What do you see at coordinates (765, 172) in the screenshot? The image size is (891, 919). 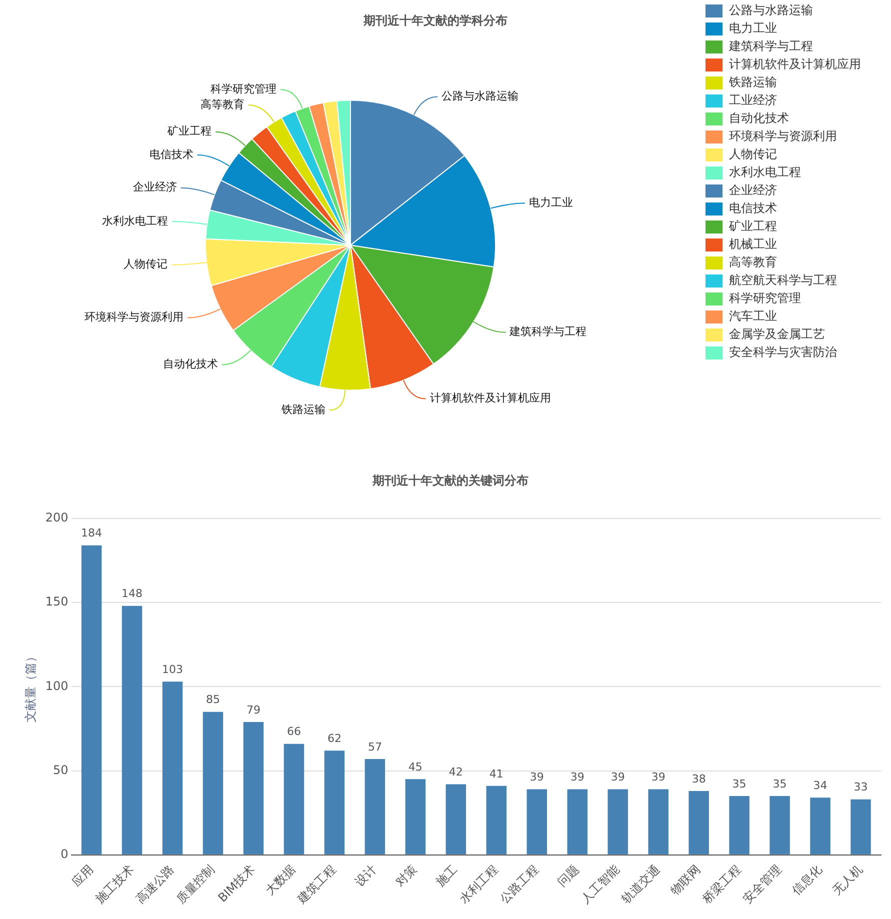 I see `legend-label: 水利水电工程` at bounding box center [765, 172].